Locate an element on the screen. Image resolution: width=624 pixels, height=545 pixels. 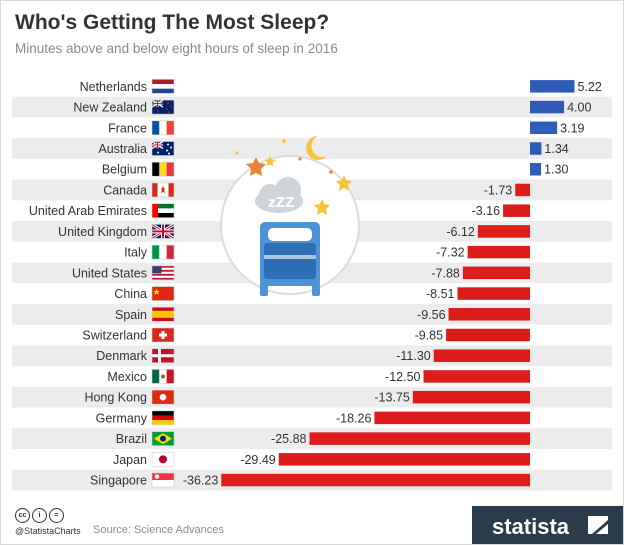
value-label: 1.30 is located at coordinates (556, 170).